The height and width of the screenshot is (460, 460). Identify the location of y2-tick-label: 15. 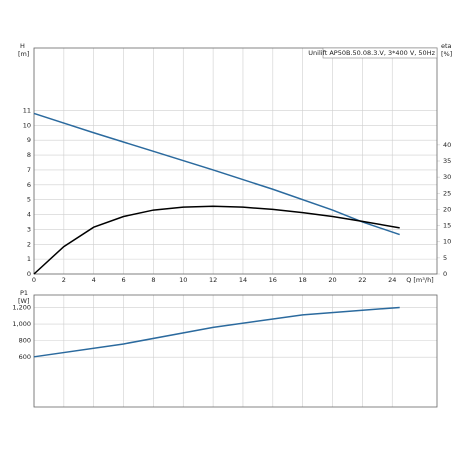
(447, 226).